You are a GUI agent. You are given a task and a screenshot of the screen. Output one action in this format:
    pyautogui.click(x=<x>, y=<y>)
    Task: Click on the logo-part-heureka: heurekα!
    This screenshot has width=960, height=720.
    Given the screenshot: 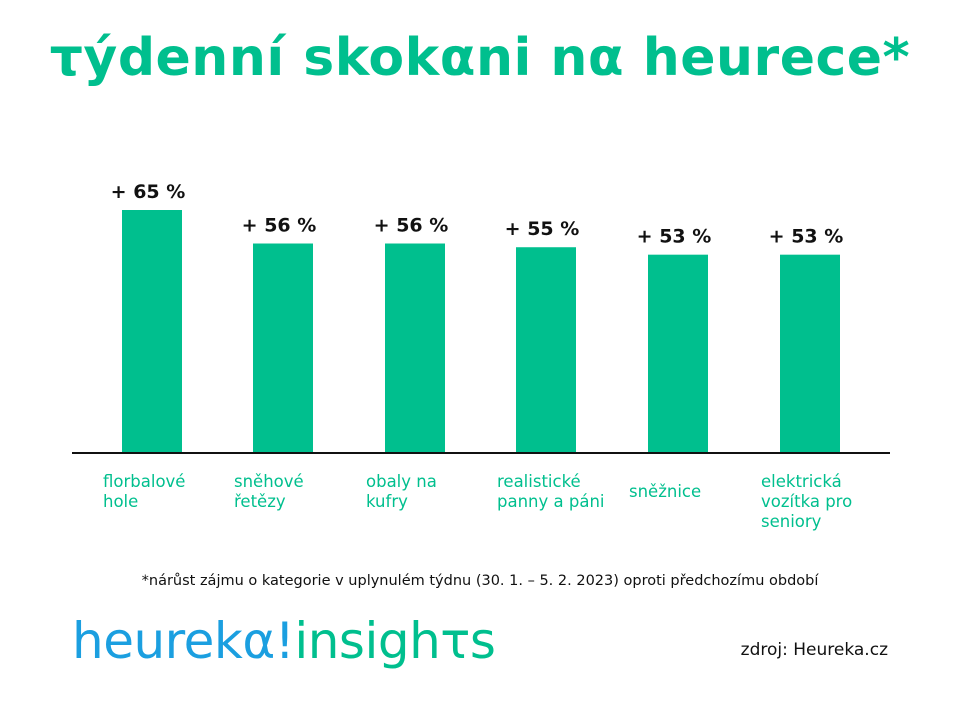 What is the action you would take?
    pyautogui.click(x=183, y=641)
    